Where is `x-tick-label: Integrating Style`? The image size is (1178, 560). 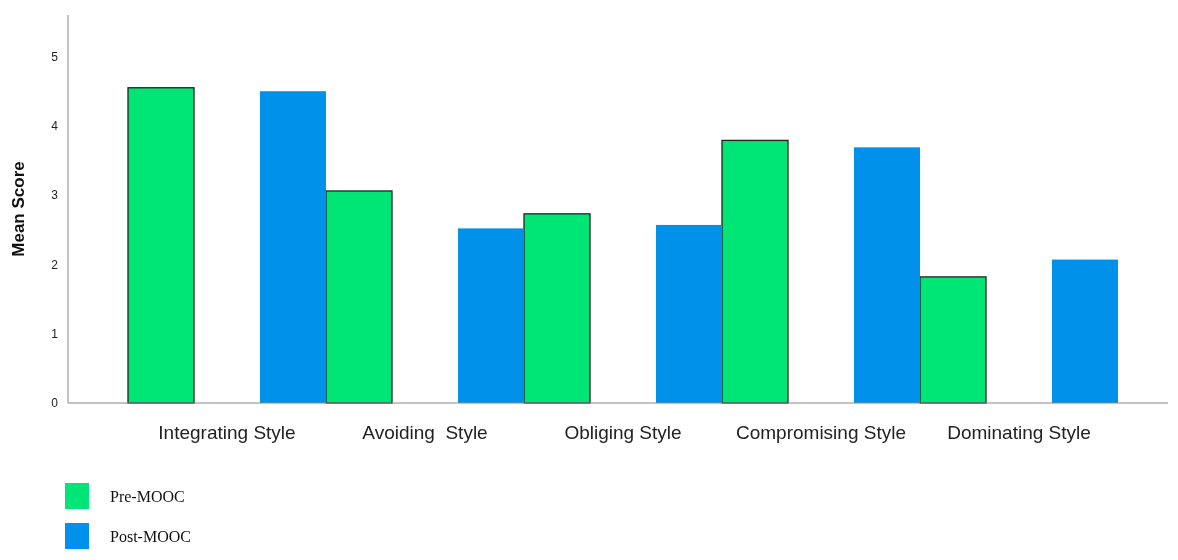 x-tick-label: Integrating Style is located at coordinates (227, 432).